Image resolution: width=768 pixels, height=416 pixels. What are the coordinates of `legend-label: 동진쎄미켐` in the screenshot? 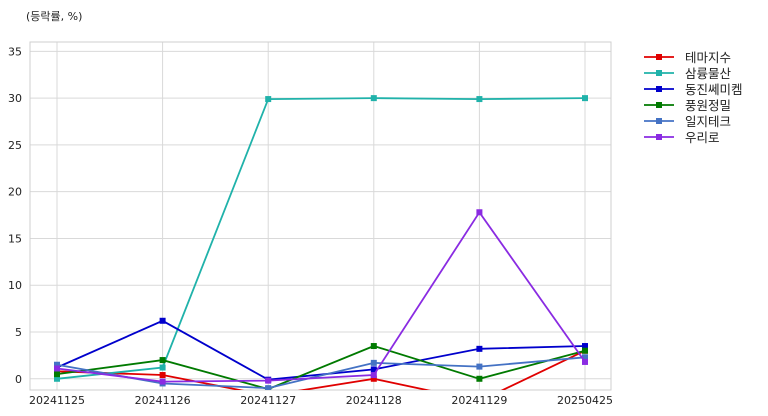 It's located at (714, 89).